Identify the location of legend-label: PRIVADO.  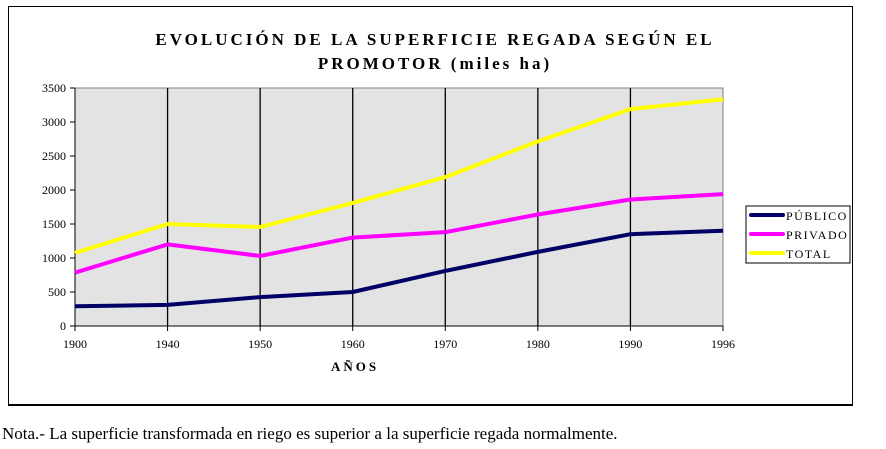
(817, 235).